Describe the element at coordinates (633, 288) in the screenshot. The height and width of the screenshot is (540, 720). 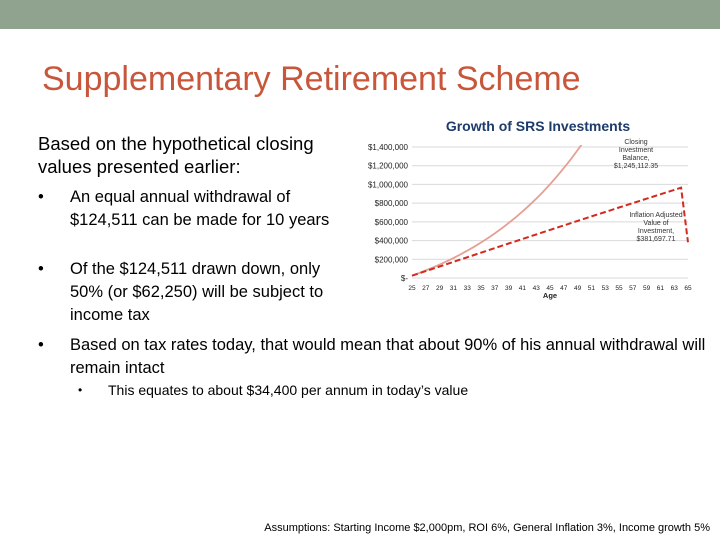
I see `x-tick-label: 57` at that location.